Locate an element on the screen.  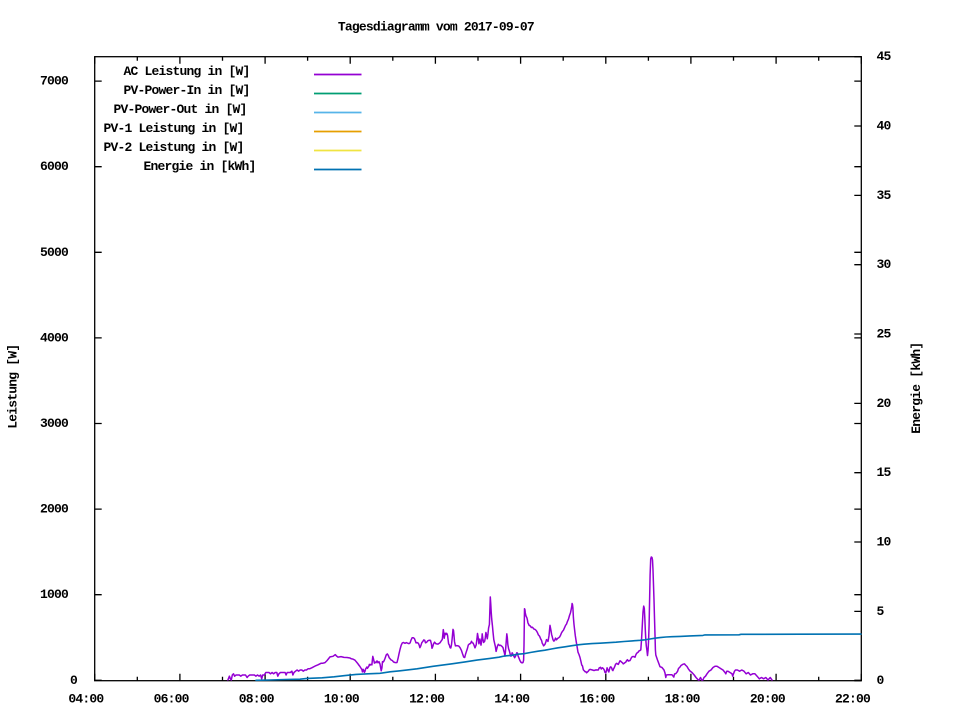
svg-text: 3000 is located at coordinates (54, 423).